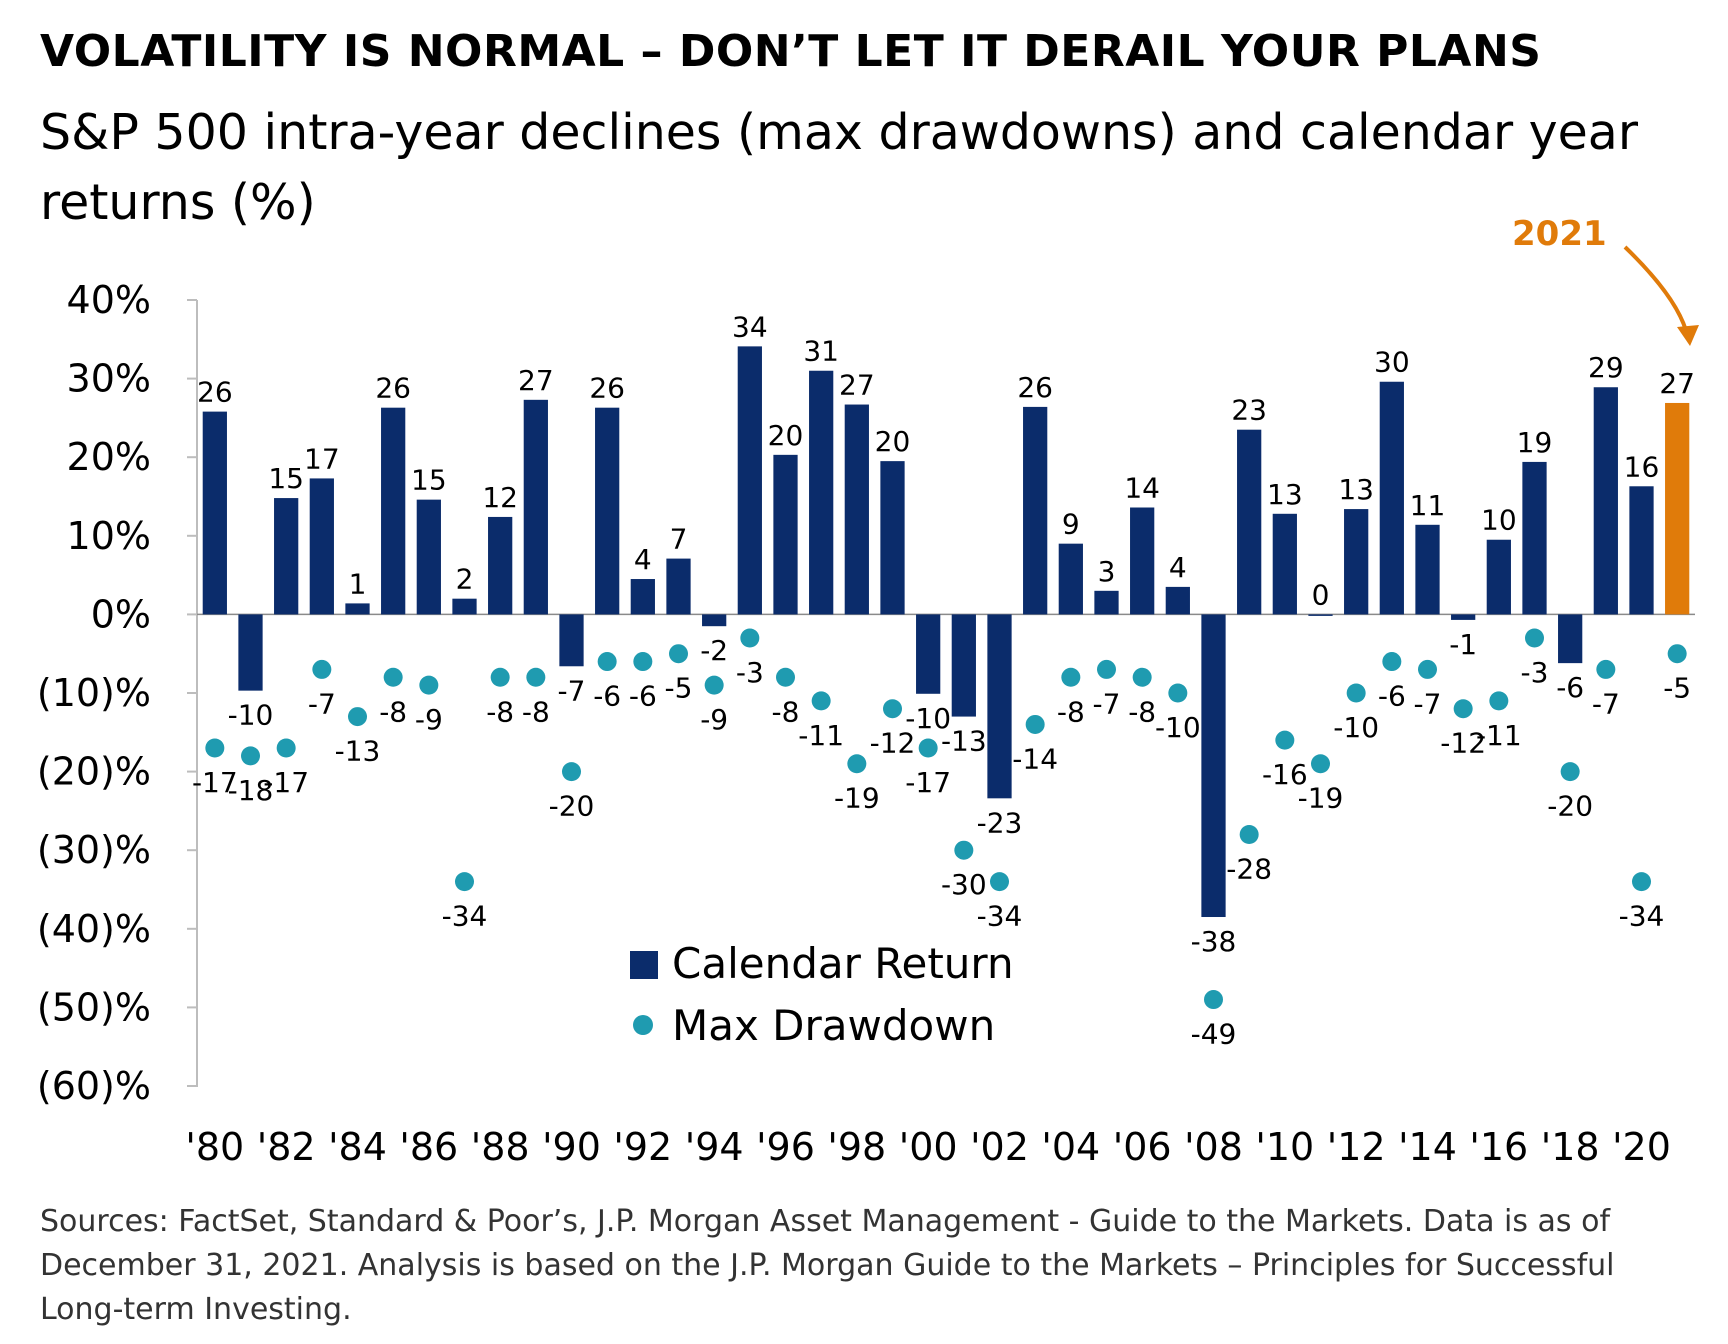 Image resolution: width=1728 pixels, height=1344 pixels. Describe the element at coordinates (999, 1147) in the screenshot. I see `x-tick-label: '02` at that location.